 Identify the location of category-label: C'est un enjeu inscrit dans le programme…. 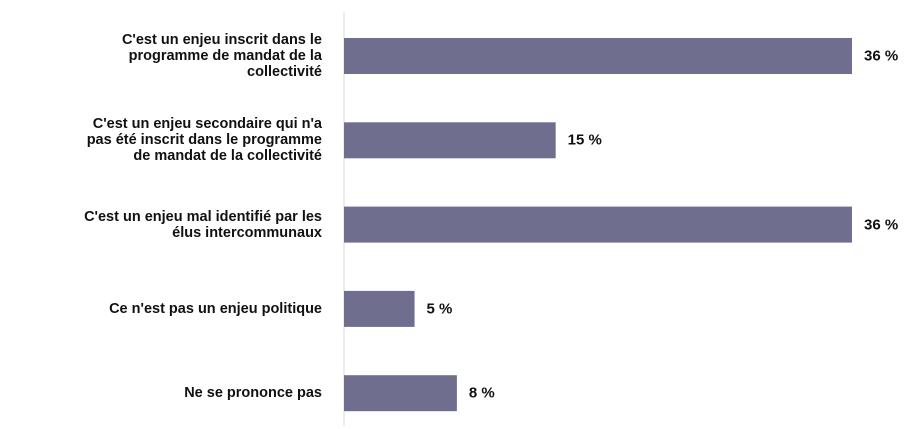
(221, 56).